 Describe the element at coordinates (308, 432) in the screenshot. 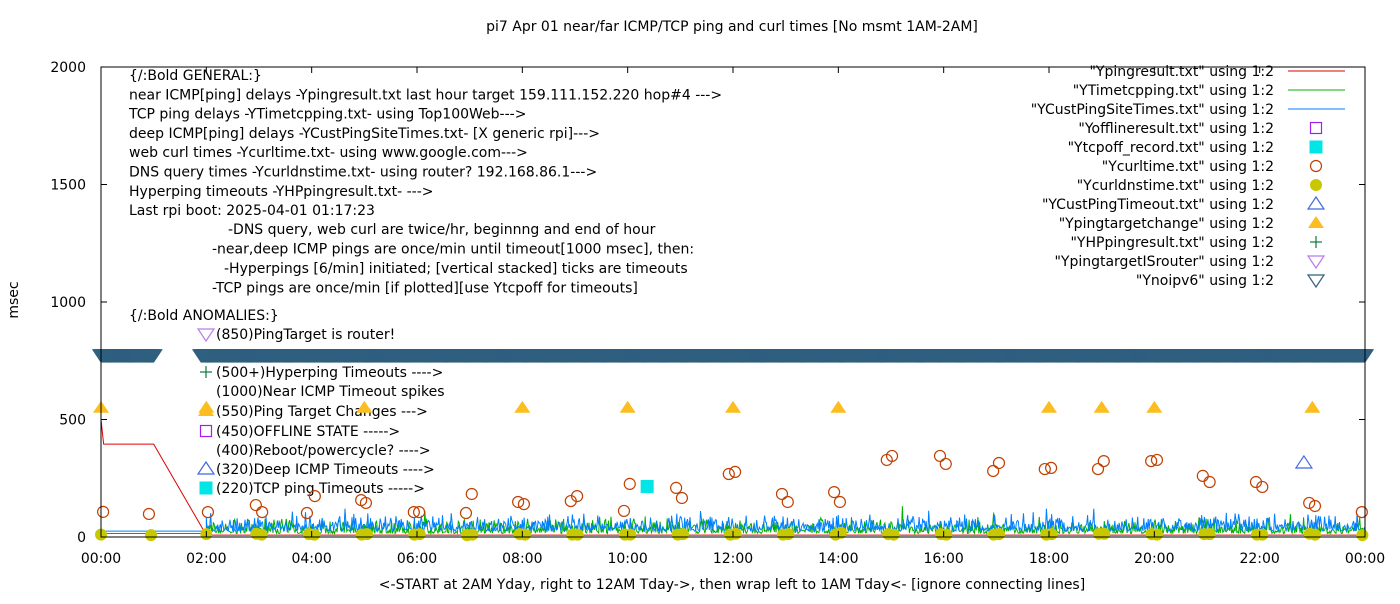

I see `annotation-anomaly-line: (450)OFFLINE STATE ----->` at that location.